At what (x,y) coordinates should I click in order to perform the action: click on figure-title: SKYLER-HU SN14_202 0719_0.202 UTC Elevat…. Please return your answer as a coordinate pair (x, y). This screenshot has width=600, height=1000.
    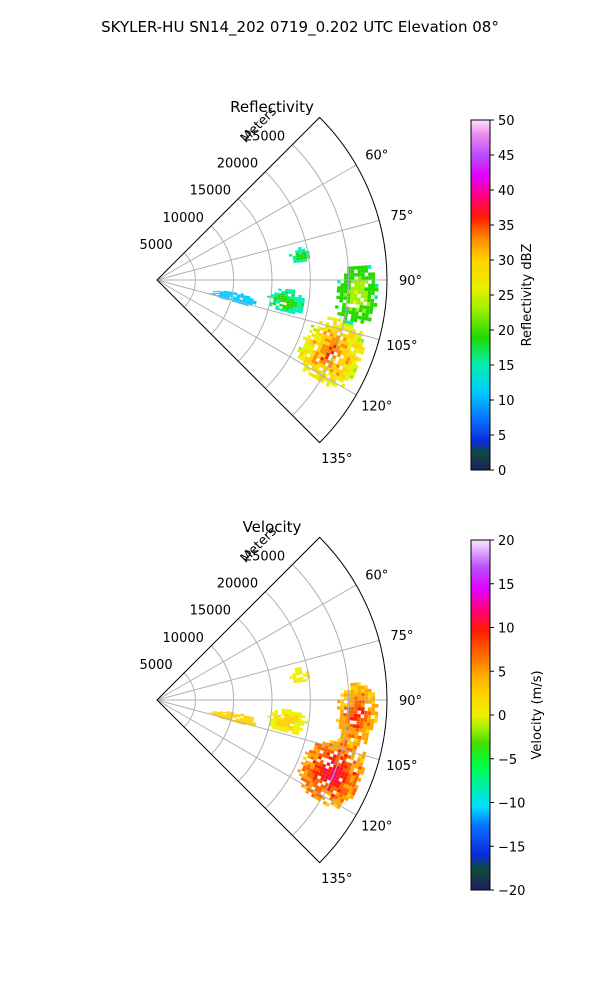
    Looking at the image, I should click on (300, 27).